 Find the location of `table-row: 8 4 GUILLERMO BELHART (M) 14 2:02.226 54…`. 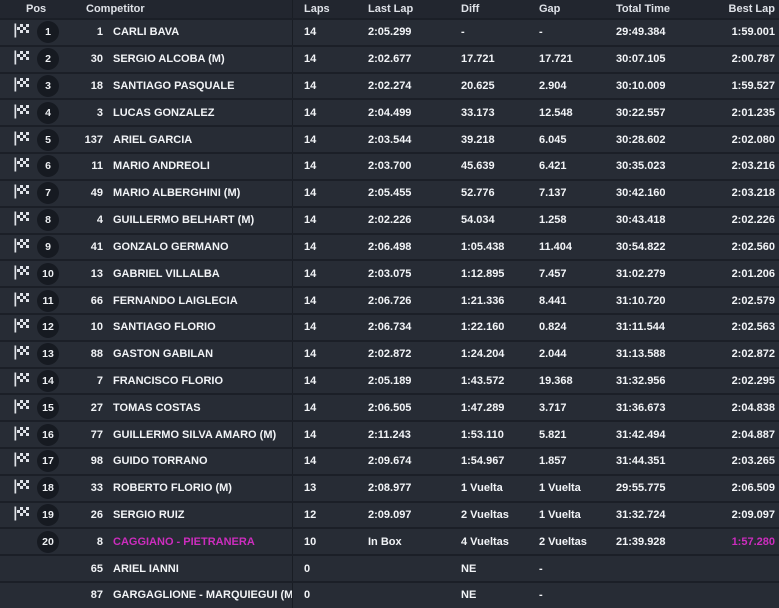

table-row: 8 4 GUILLERMO BELHART (M) 14 2:02.226 54… is located at coordinates (389, 219).